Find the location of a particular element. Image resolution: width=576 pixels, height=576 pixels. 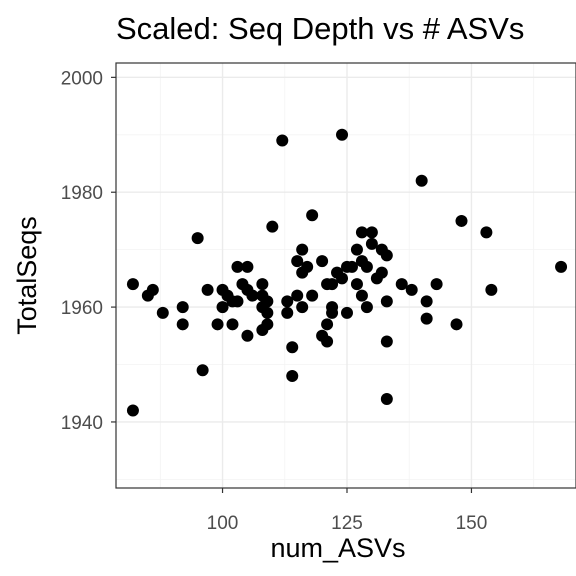

y-tick-label: 2000 is located at coordinates (82, 78).